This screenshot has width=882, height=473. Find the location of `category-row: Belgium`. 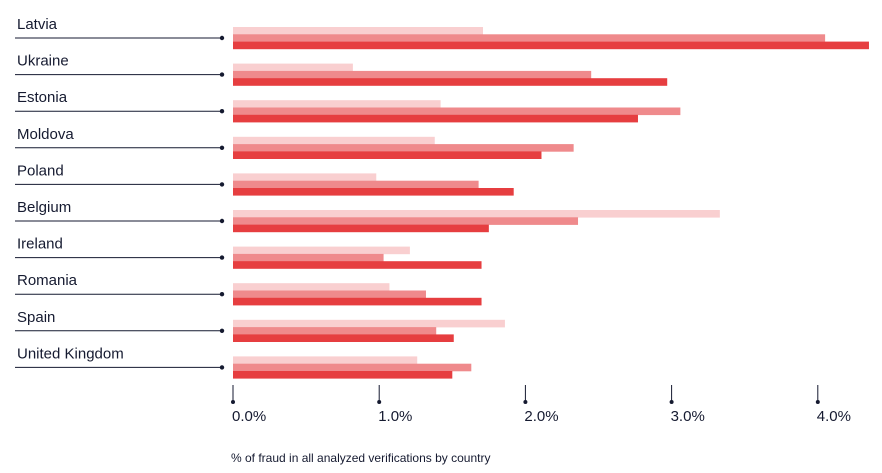

category-row: Belgium is located at coordinates (367, 216).